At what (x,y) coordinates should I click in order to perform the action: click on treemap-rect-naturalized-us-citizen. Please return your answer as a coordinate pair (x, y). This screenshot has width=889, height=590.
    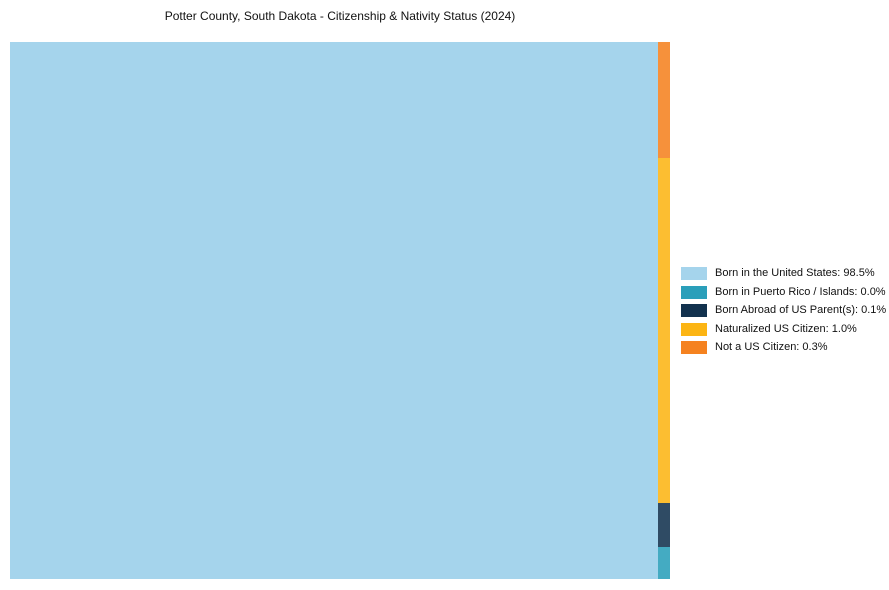
    Looking at the image, I should click on (664, 330).